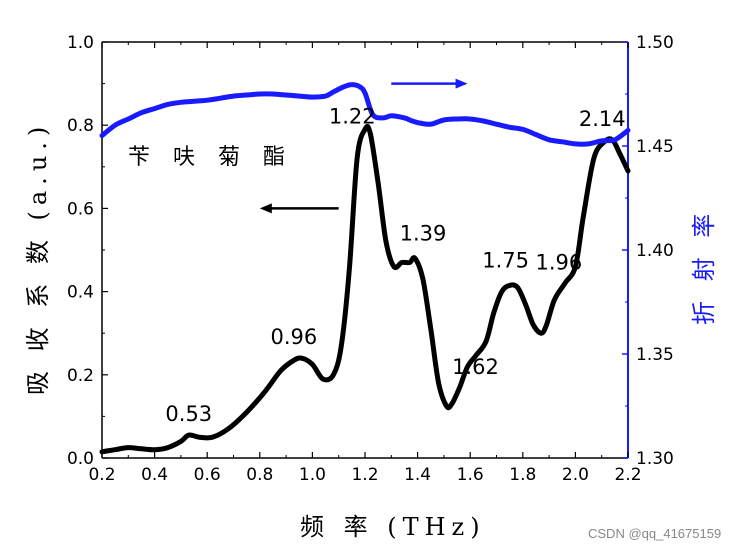 The width and height of the screenshot is (755, 551). What do you see at coordinates (575, 475) in the screenshot?
I see `x-tick-label: 2.0` at bounding box center [575, 475].